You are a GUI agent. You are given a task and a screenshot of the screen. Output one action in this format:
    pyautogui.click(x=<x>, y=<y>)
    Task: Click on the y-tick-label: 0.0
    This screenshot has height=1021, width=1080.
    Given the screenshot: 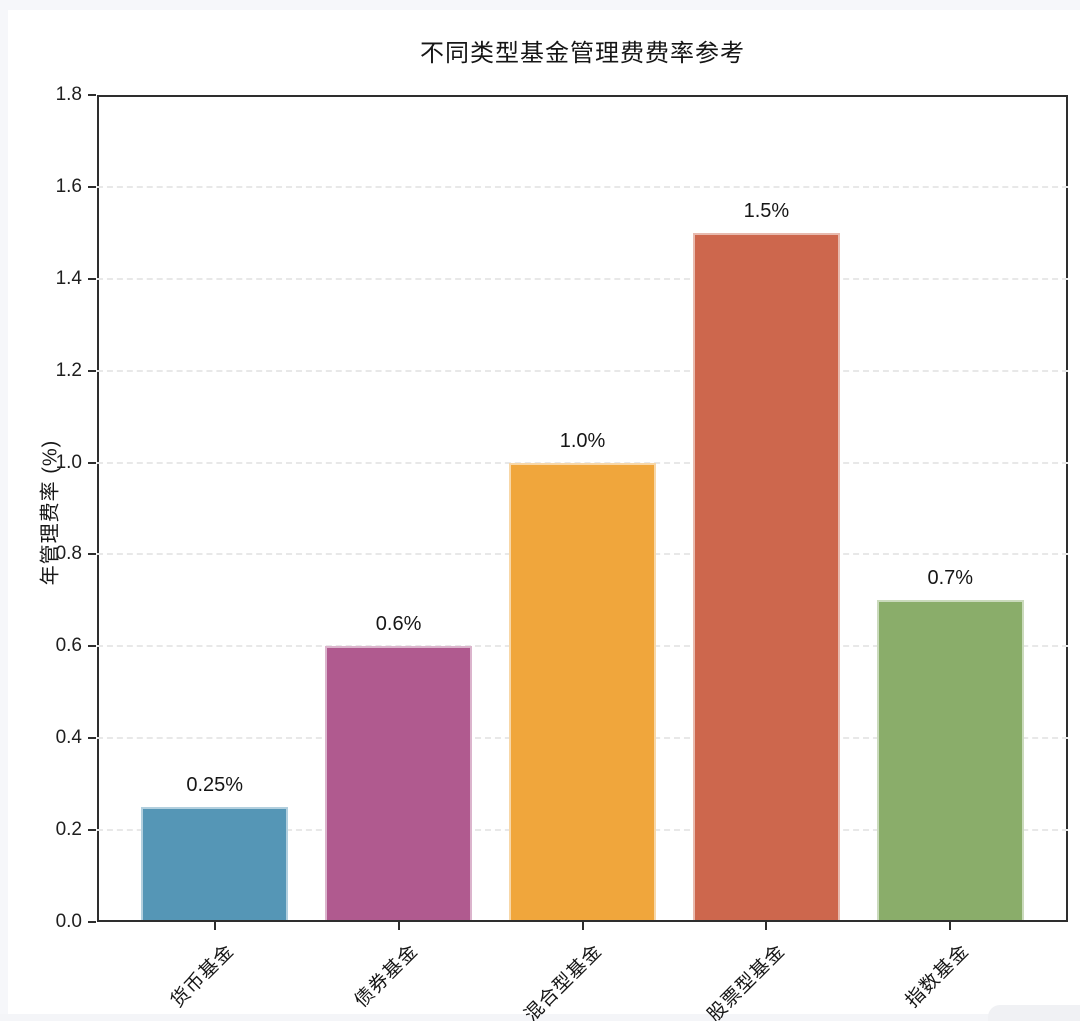 What is the action you would take?
    pyautogui.click(x=68, y=921)
    